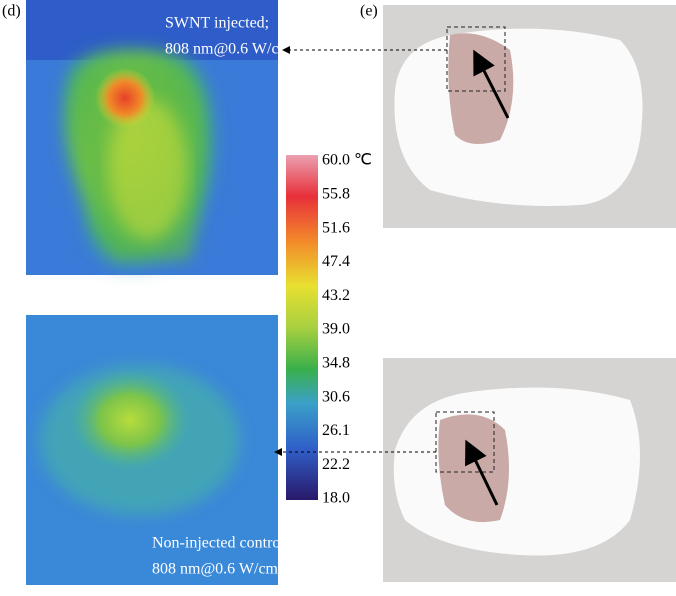  What do you see at coordinates (302, 327) in the screenshot?
I see `colorbar` at bounding box center [302, 327].